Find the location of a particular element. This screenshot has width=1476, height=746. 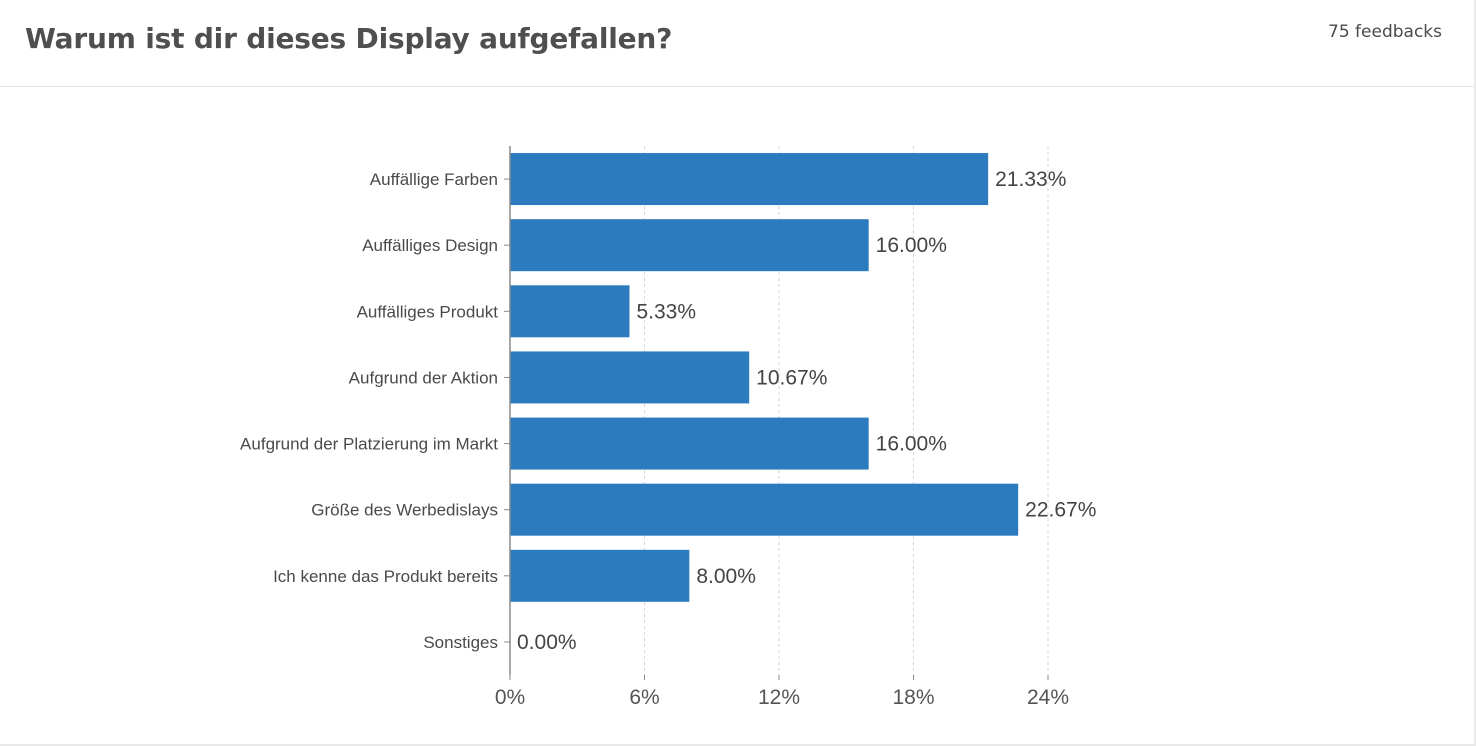

category-label: Aufgrund der Aktion is located at coordinates (423, 377).